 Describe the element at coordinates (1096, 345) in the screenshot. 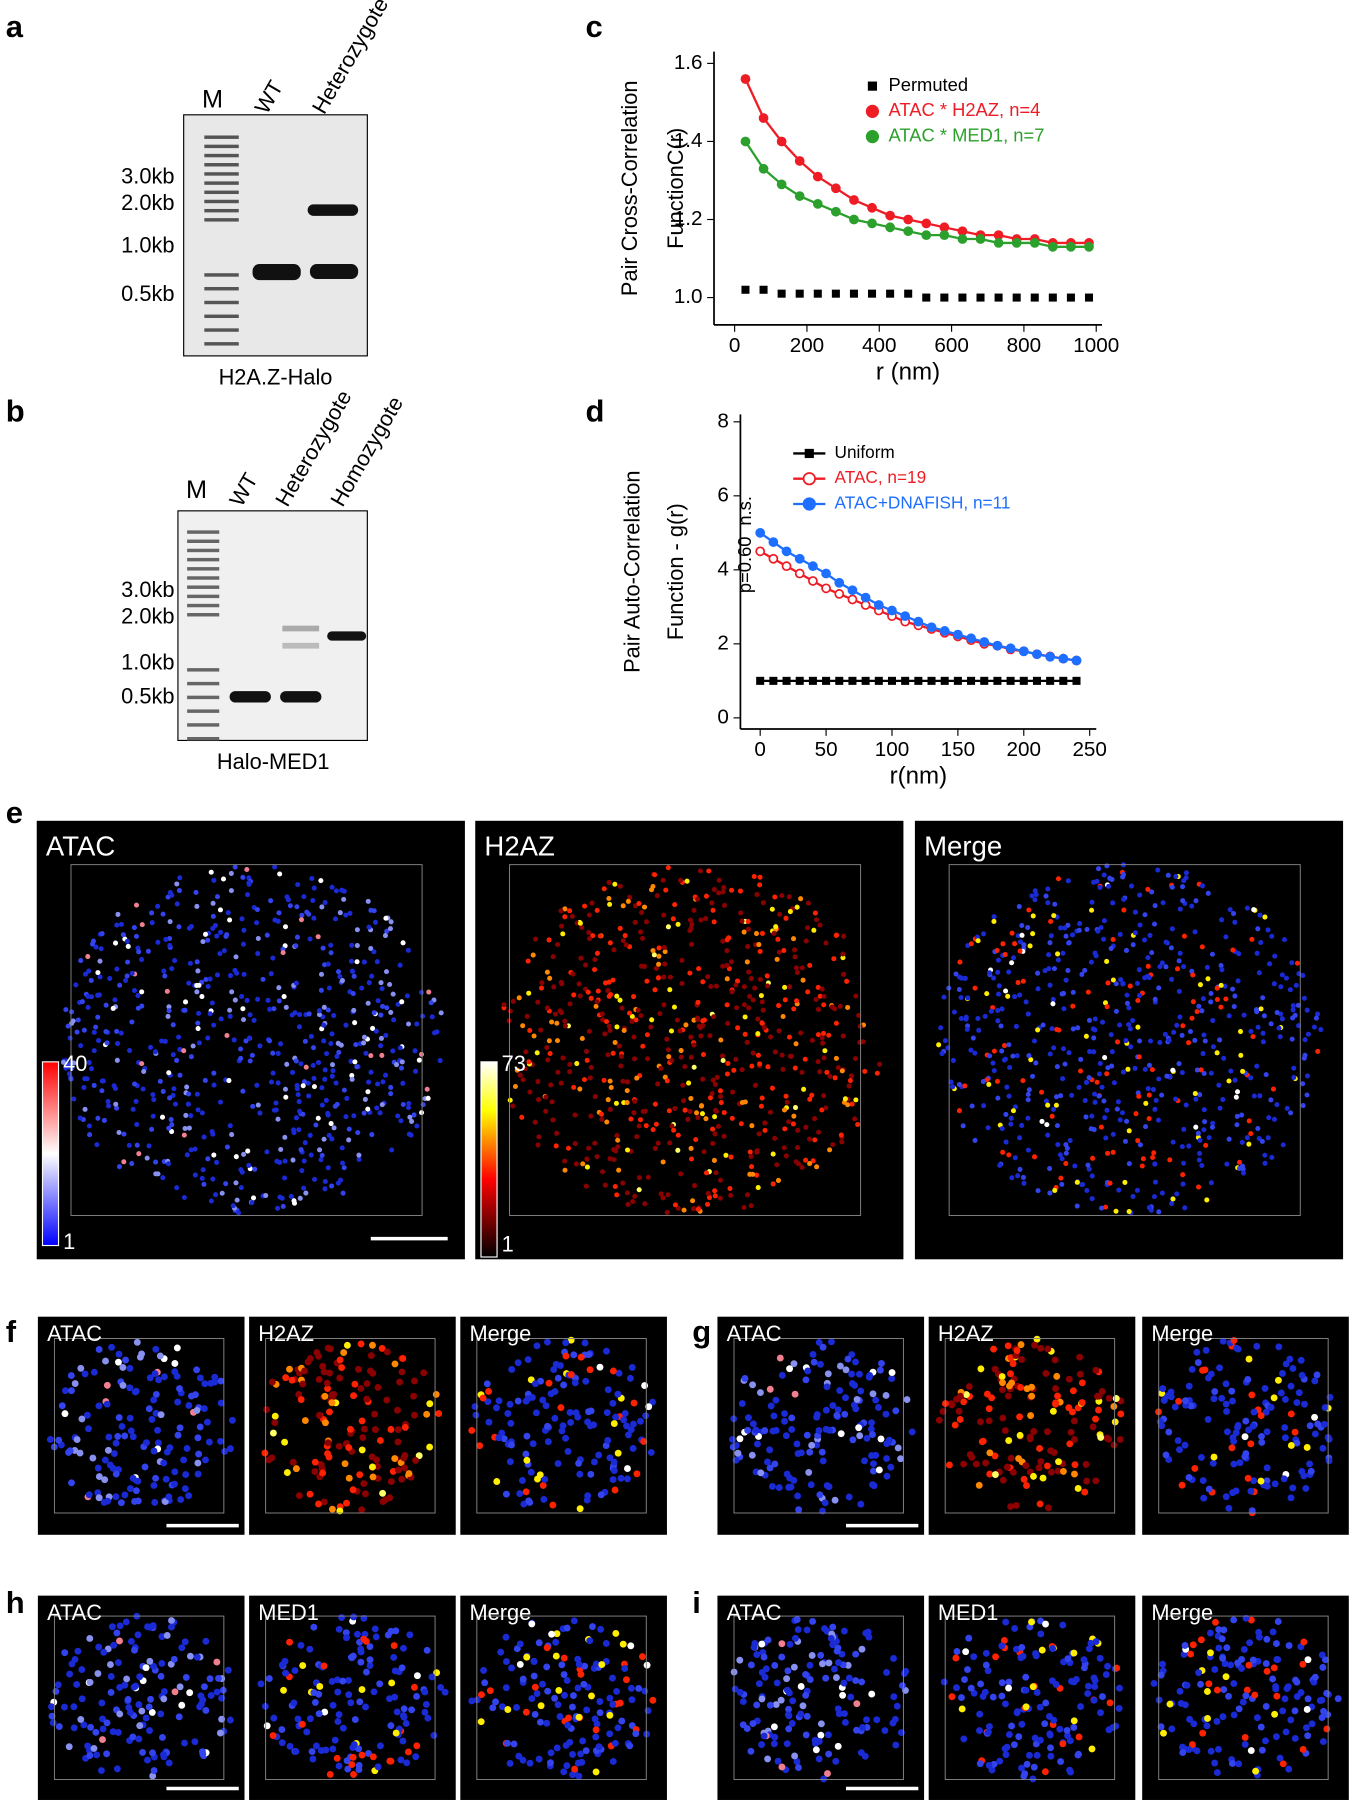

I see `x-tick-label: 1000` at that location.